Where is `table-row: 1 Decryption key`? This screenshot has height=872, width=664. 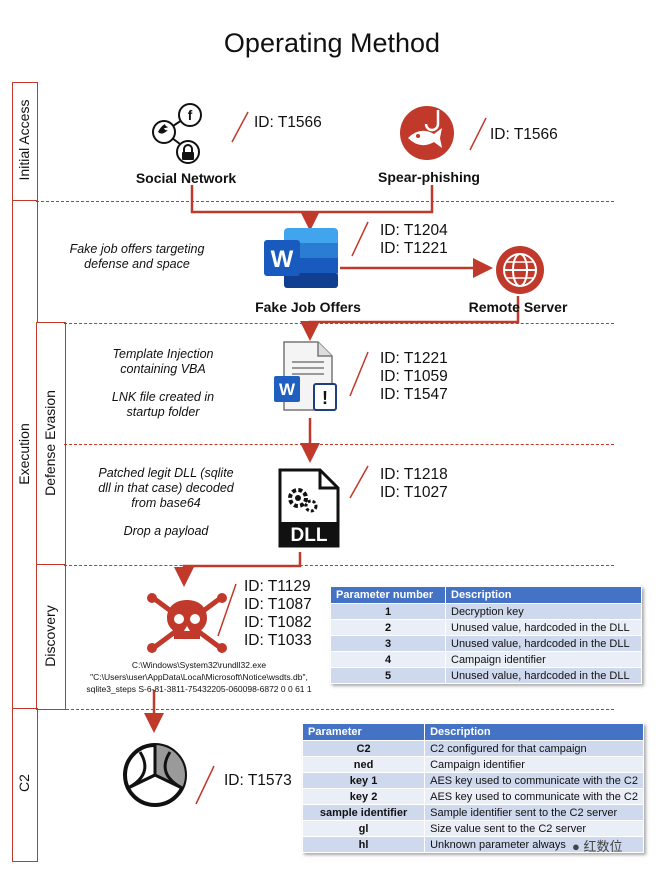
table-row: 1 Decryption key is located at coordinates (486, 611).